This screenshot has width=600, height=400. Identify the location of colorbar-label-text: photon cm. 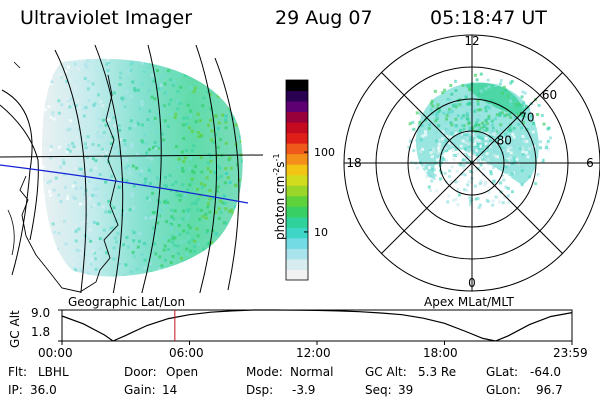
(280, 207).